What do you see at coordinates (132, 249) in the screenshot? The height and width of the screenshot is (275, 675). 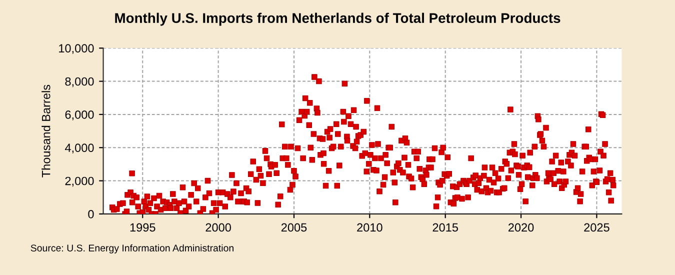 I see `source-note: Source: U.S. Energy Information Administration` at bounding box center [132, 249].